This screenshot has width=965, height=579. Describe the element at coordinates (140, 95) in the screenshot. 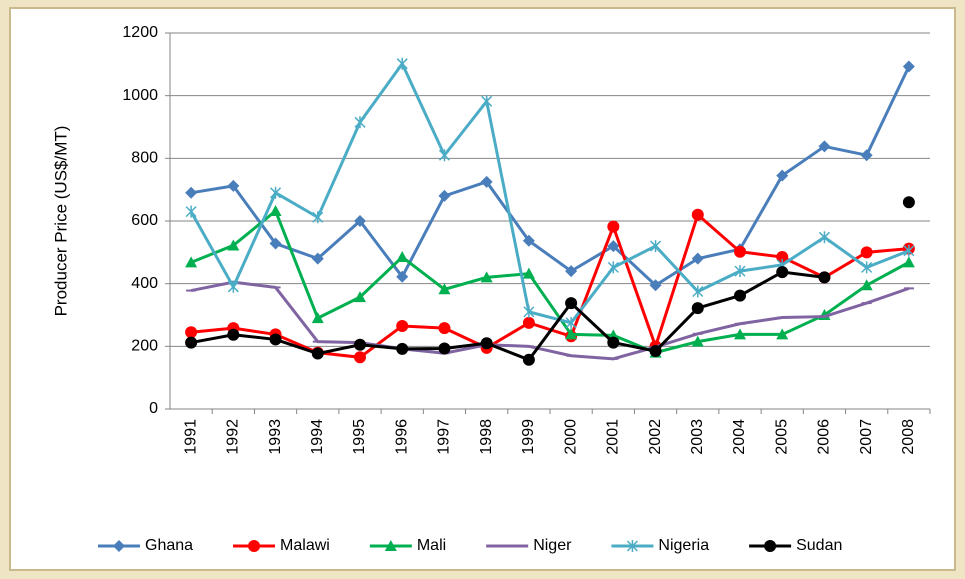

I see `y-tick-label: 1000` at that location.